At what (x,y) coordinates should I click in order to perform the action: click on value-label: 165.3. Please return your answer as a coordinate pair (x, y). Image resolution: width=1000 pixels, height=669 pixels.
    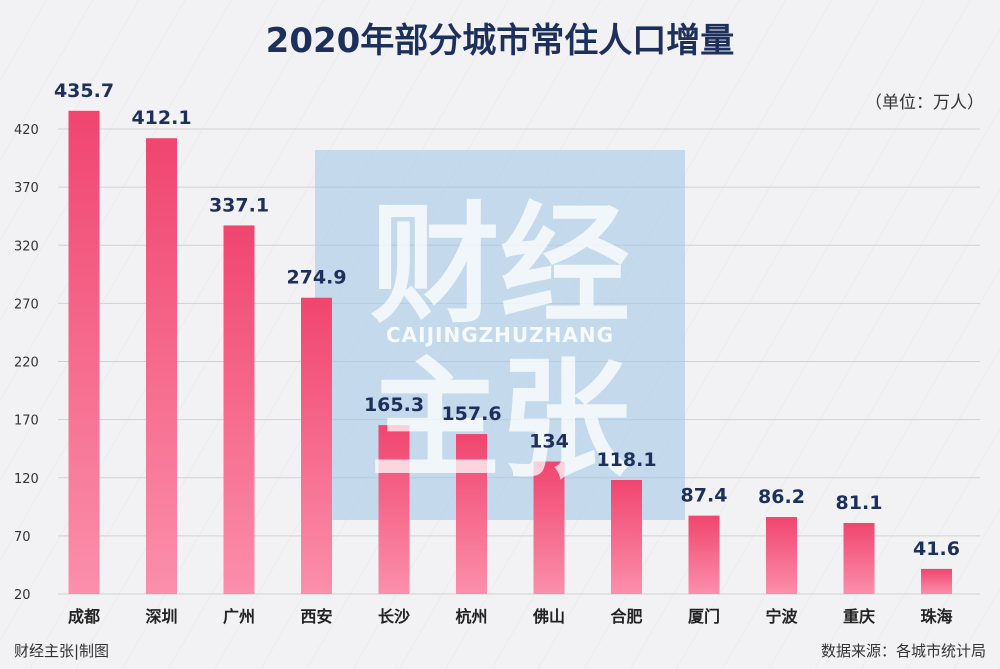
    Looking at the image, I should click on (394, 405).